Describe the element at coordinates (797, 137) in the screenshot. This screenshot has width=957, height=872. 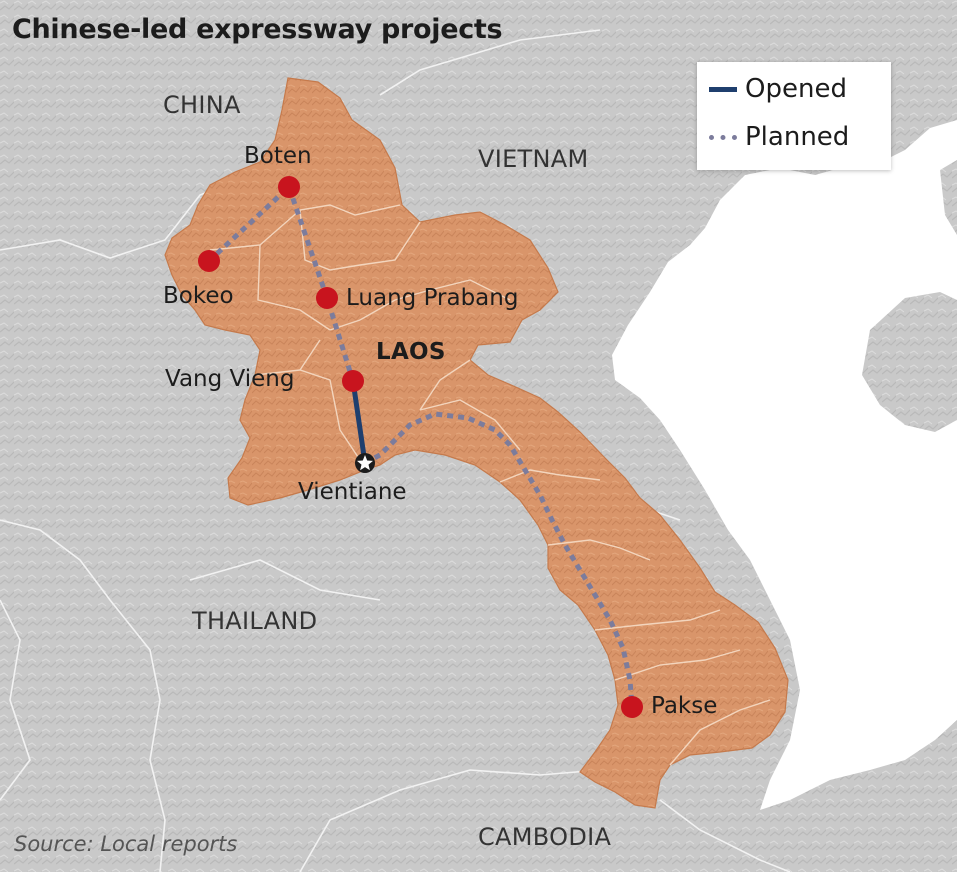
I see `legend-label-planned: Planned` at that location.